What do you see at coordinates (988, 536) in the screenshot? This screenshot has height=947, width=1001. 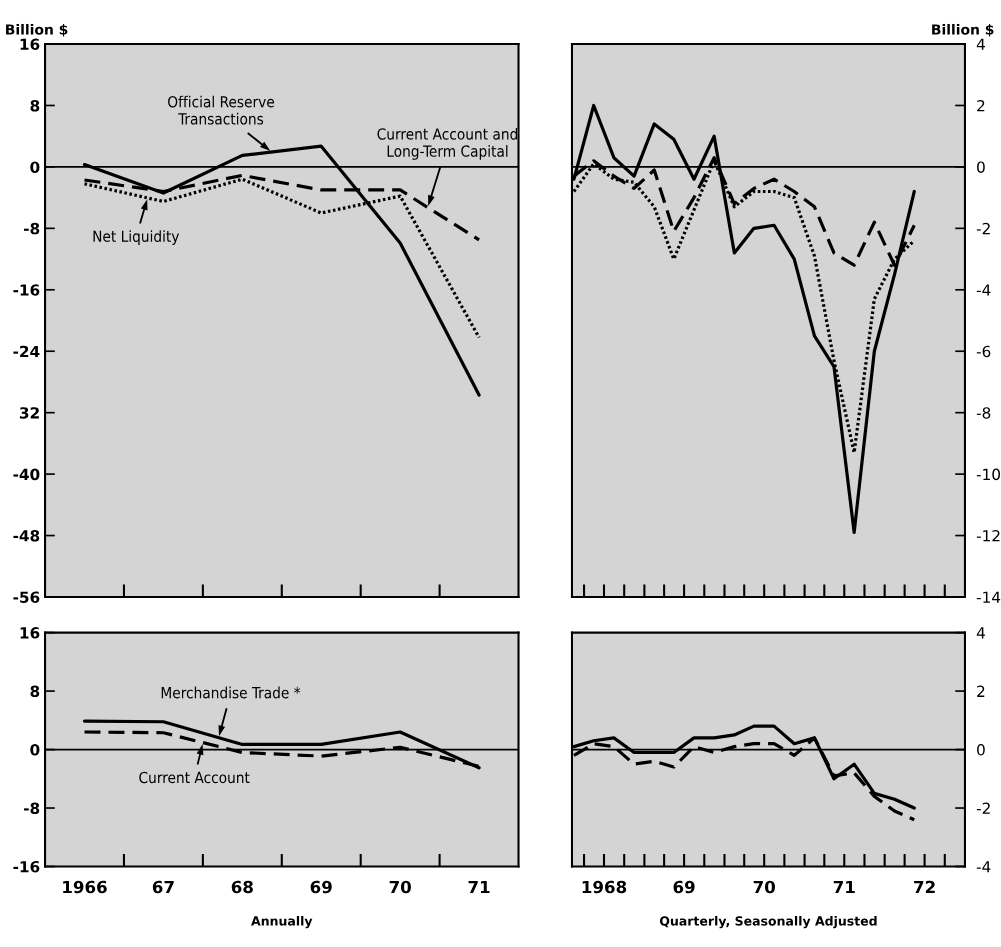 I see `y-tick-label: -12` at bounding box center [988, 536].